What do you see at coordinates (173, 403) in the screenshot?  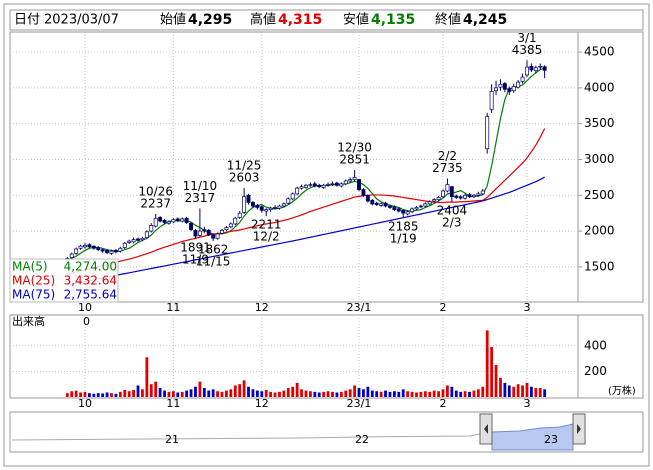 I see `x-tick-label: 11` at bounding box center [173, 403].